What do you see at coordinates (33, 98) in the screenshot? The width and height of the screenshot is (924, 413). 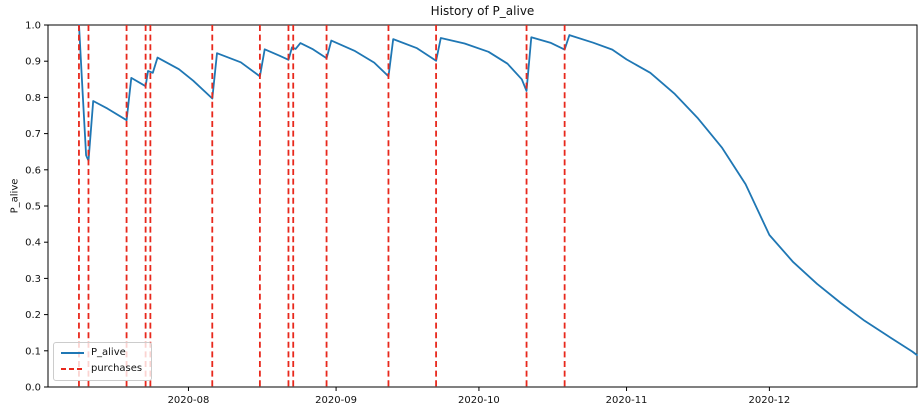 I see `y-tick-label: 0.8` at bounding box center [33, 98].